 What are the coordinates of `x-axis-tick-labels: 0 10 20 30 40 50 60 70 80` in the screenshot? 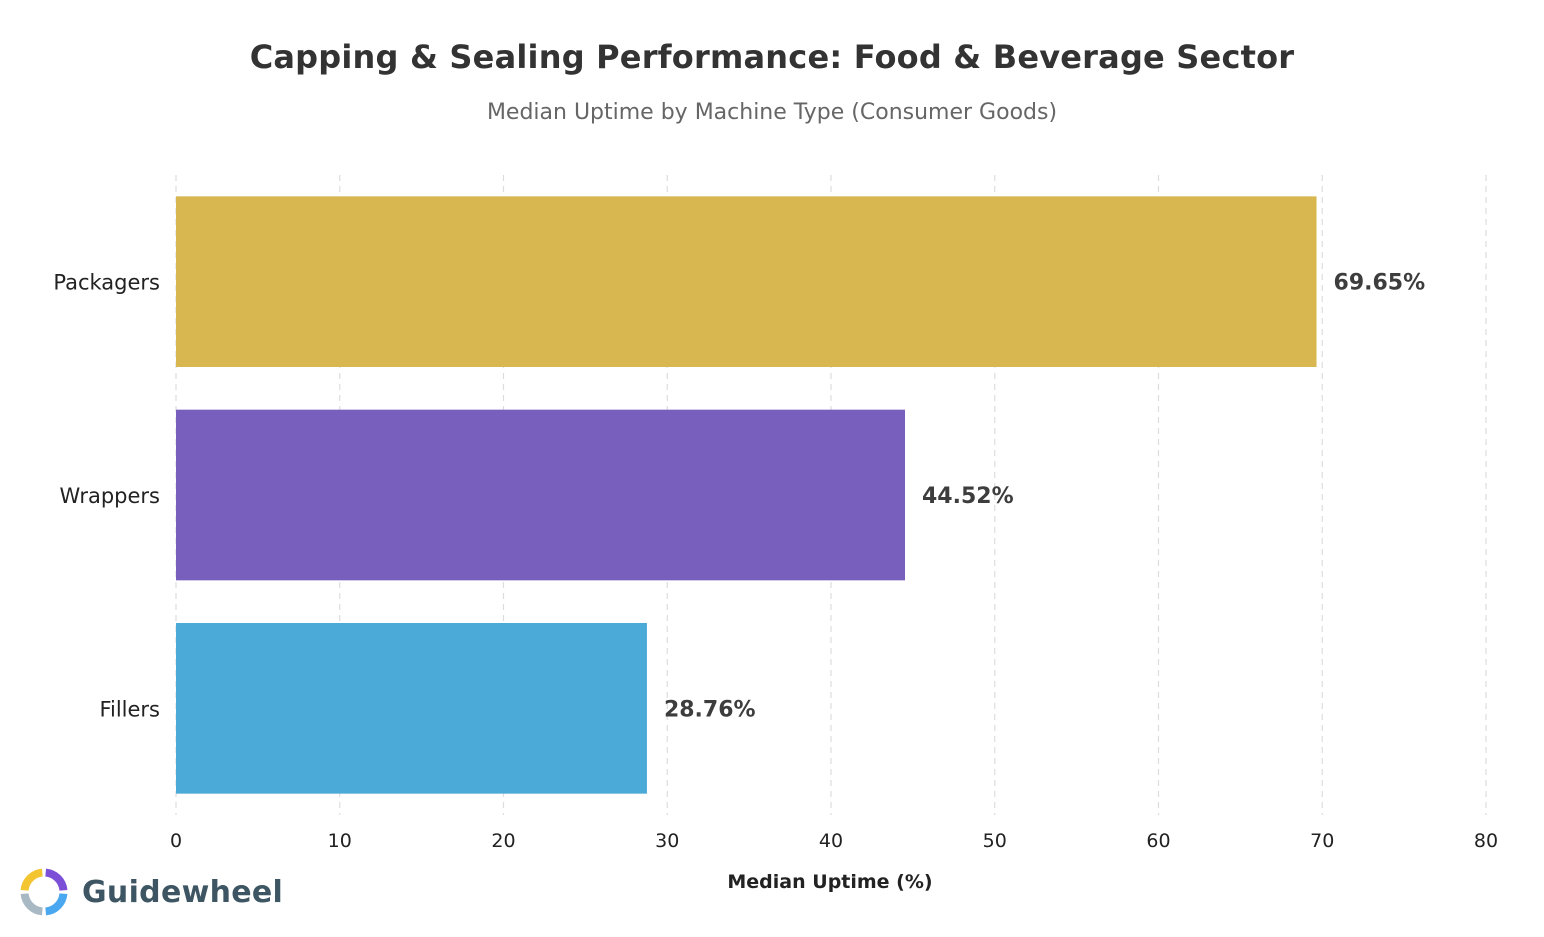 It's located at (834, 841).